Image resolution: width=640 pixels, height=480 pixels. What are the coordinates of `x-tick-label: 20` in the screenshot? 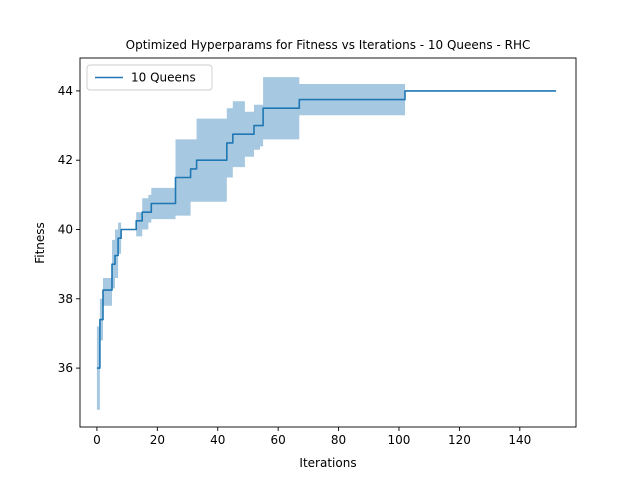 It's located at (157, 440).